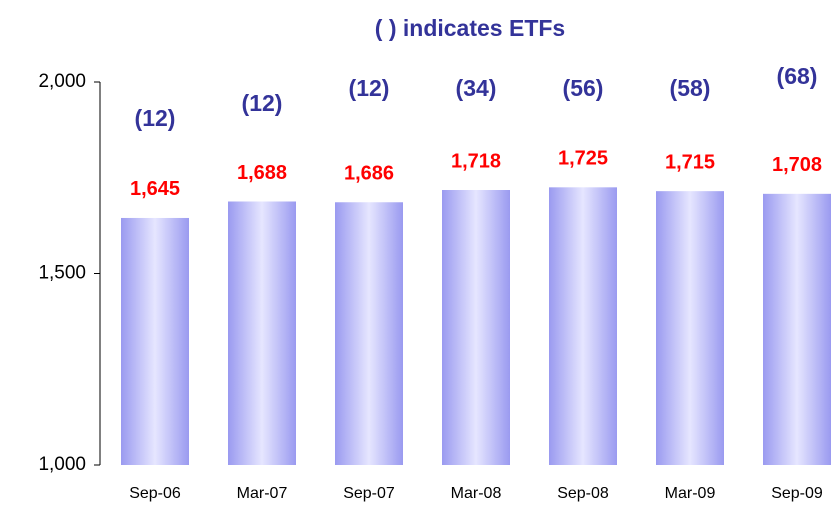 The image size is (838, 509). What do you see at coordinates (369, 493) in the screenshot?
I see `x-tick-label: Sep-07` at bounding box center [369, 493].